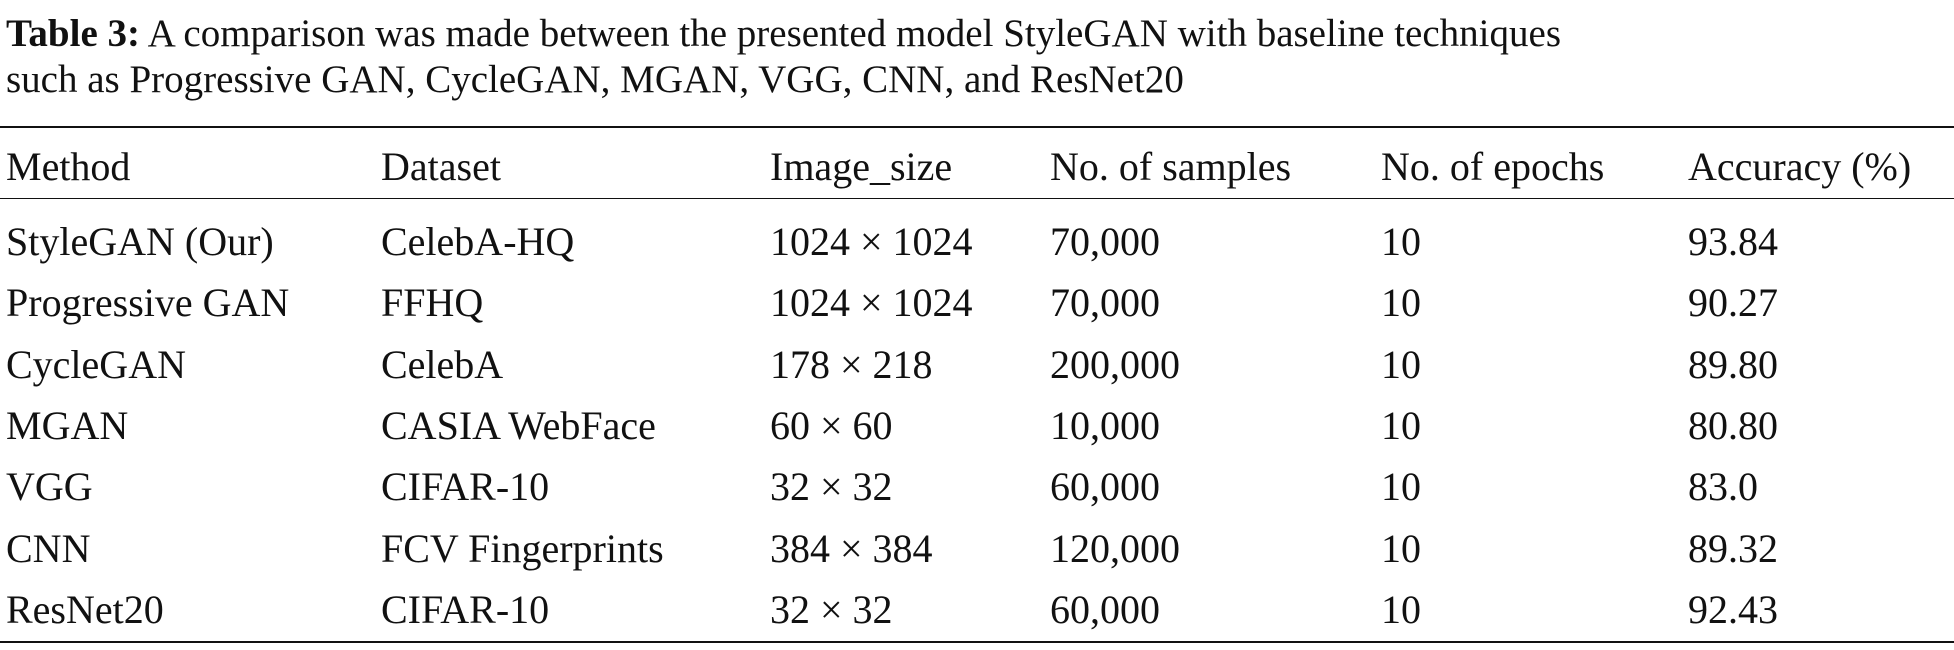  Describe the element at coordinates (851, 548) in the screenshot. I see `table-cell: 384 × 384` at that location.